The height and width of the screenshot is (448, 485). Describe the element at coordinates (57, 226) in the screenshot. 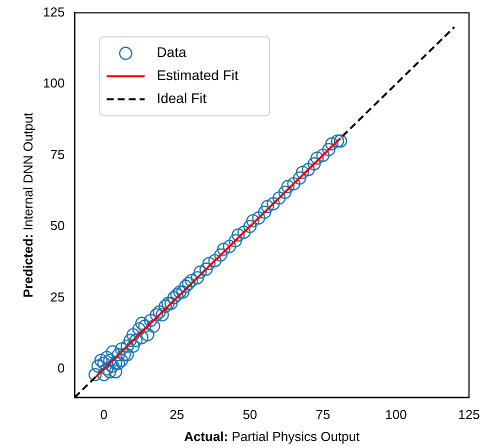

I see `y-tick-label: 50` at that location.